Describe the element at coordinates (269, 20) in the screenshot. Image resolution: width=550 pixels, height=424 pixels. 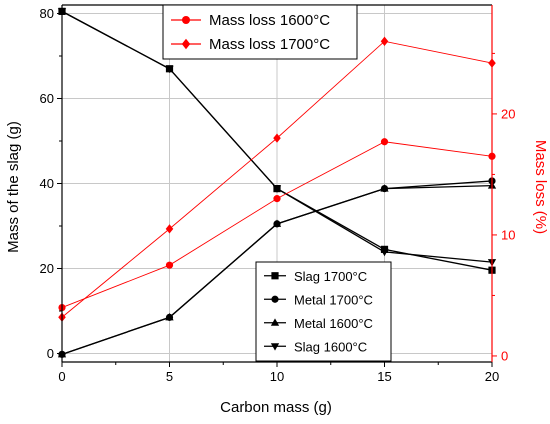
I see `legend-label: Mass loss 1600°C` at that location.